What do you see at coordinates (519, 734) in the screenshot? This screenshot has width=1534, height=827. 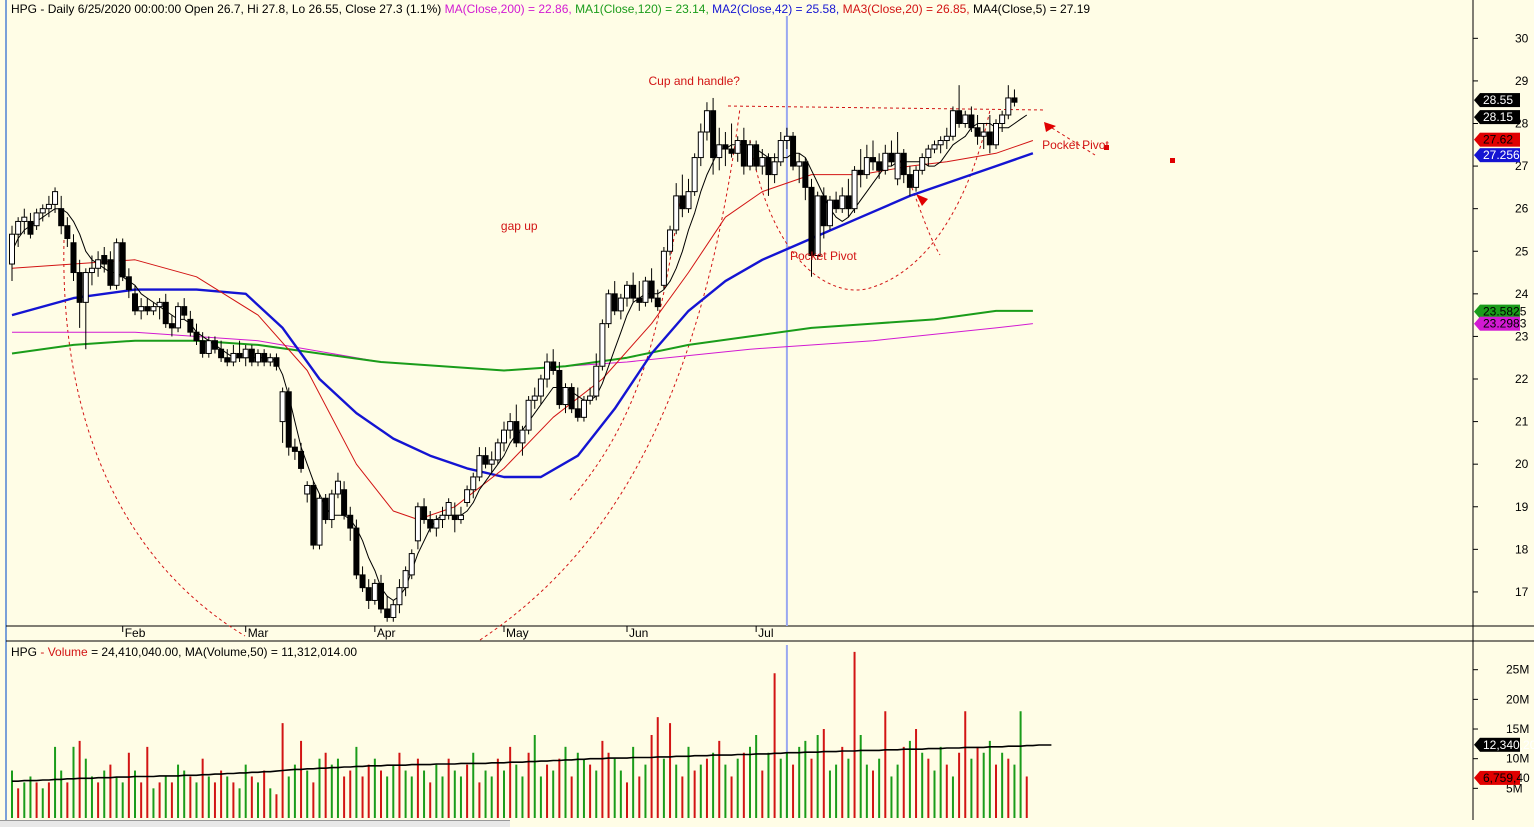 I see `volume-bars` at bounding box center [519, 734].